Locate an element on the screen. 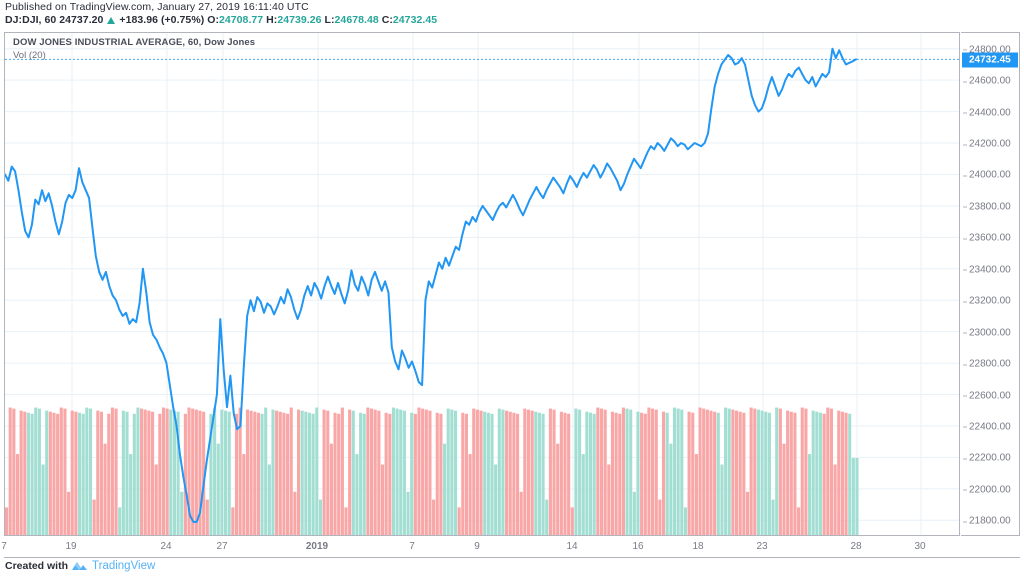 The width and height of the screenshot is (1024, 578). price-axis-tick: 22000.00 is located at coordinates (987, 489).